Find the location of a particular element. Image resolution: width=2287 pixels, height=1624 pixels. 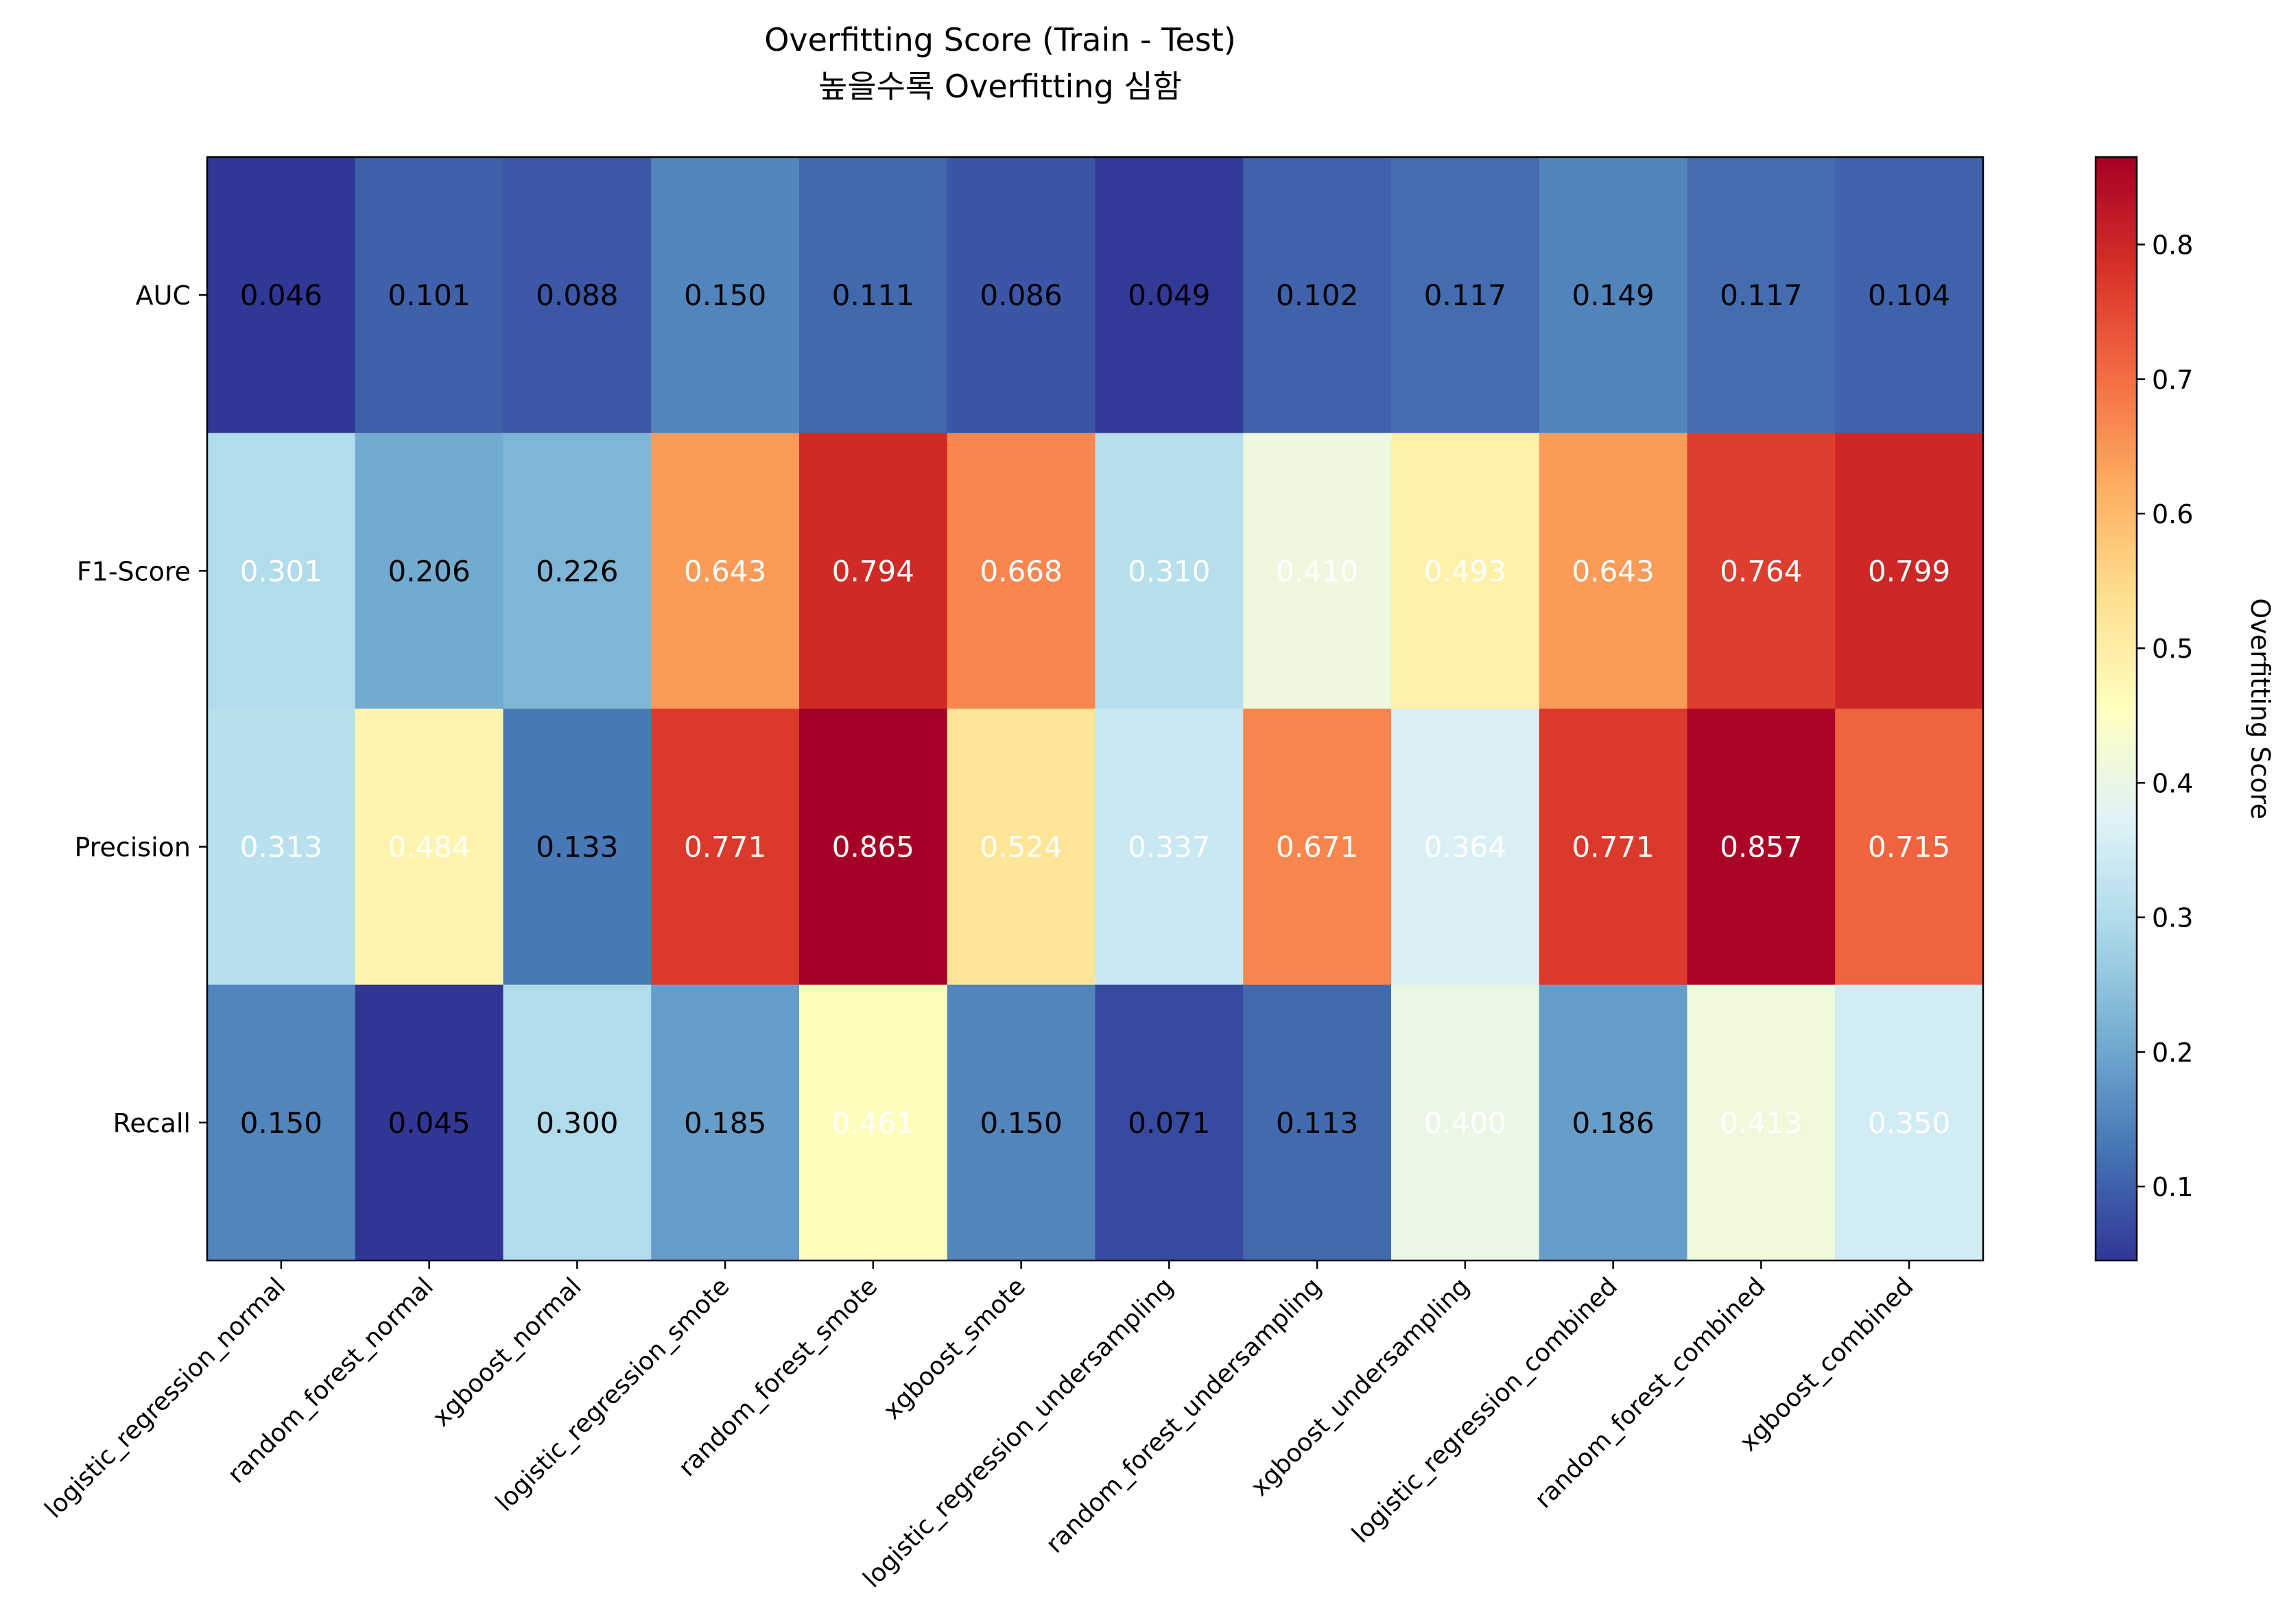

cell-value-label: 0.410 is located at coordinates (1317, 571).